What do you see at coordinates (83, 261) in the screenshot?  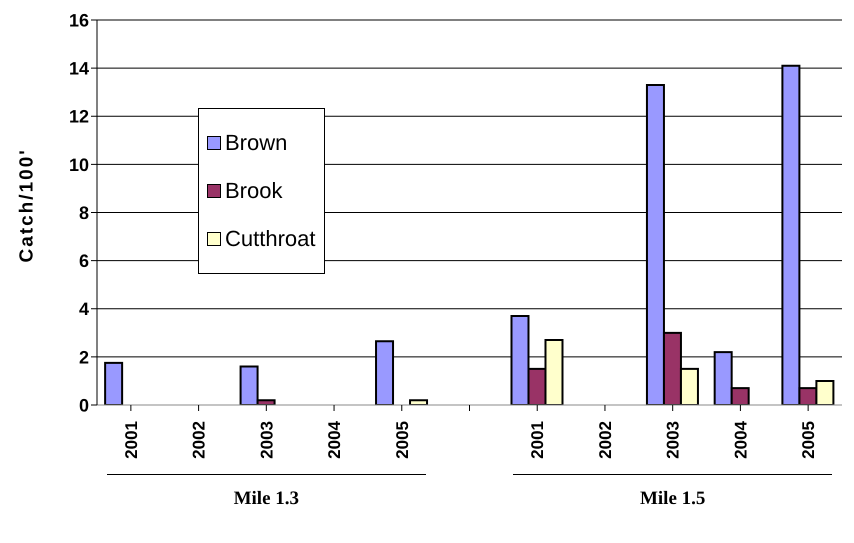 I see `y-tick-label: 6` at bounding box center [83, 261].